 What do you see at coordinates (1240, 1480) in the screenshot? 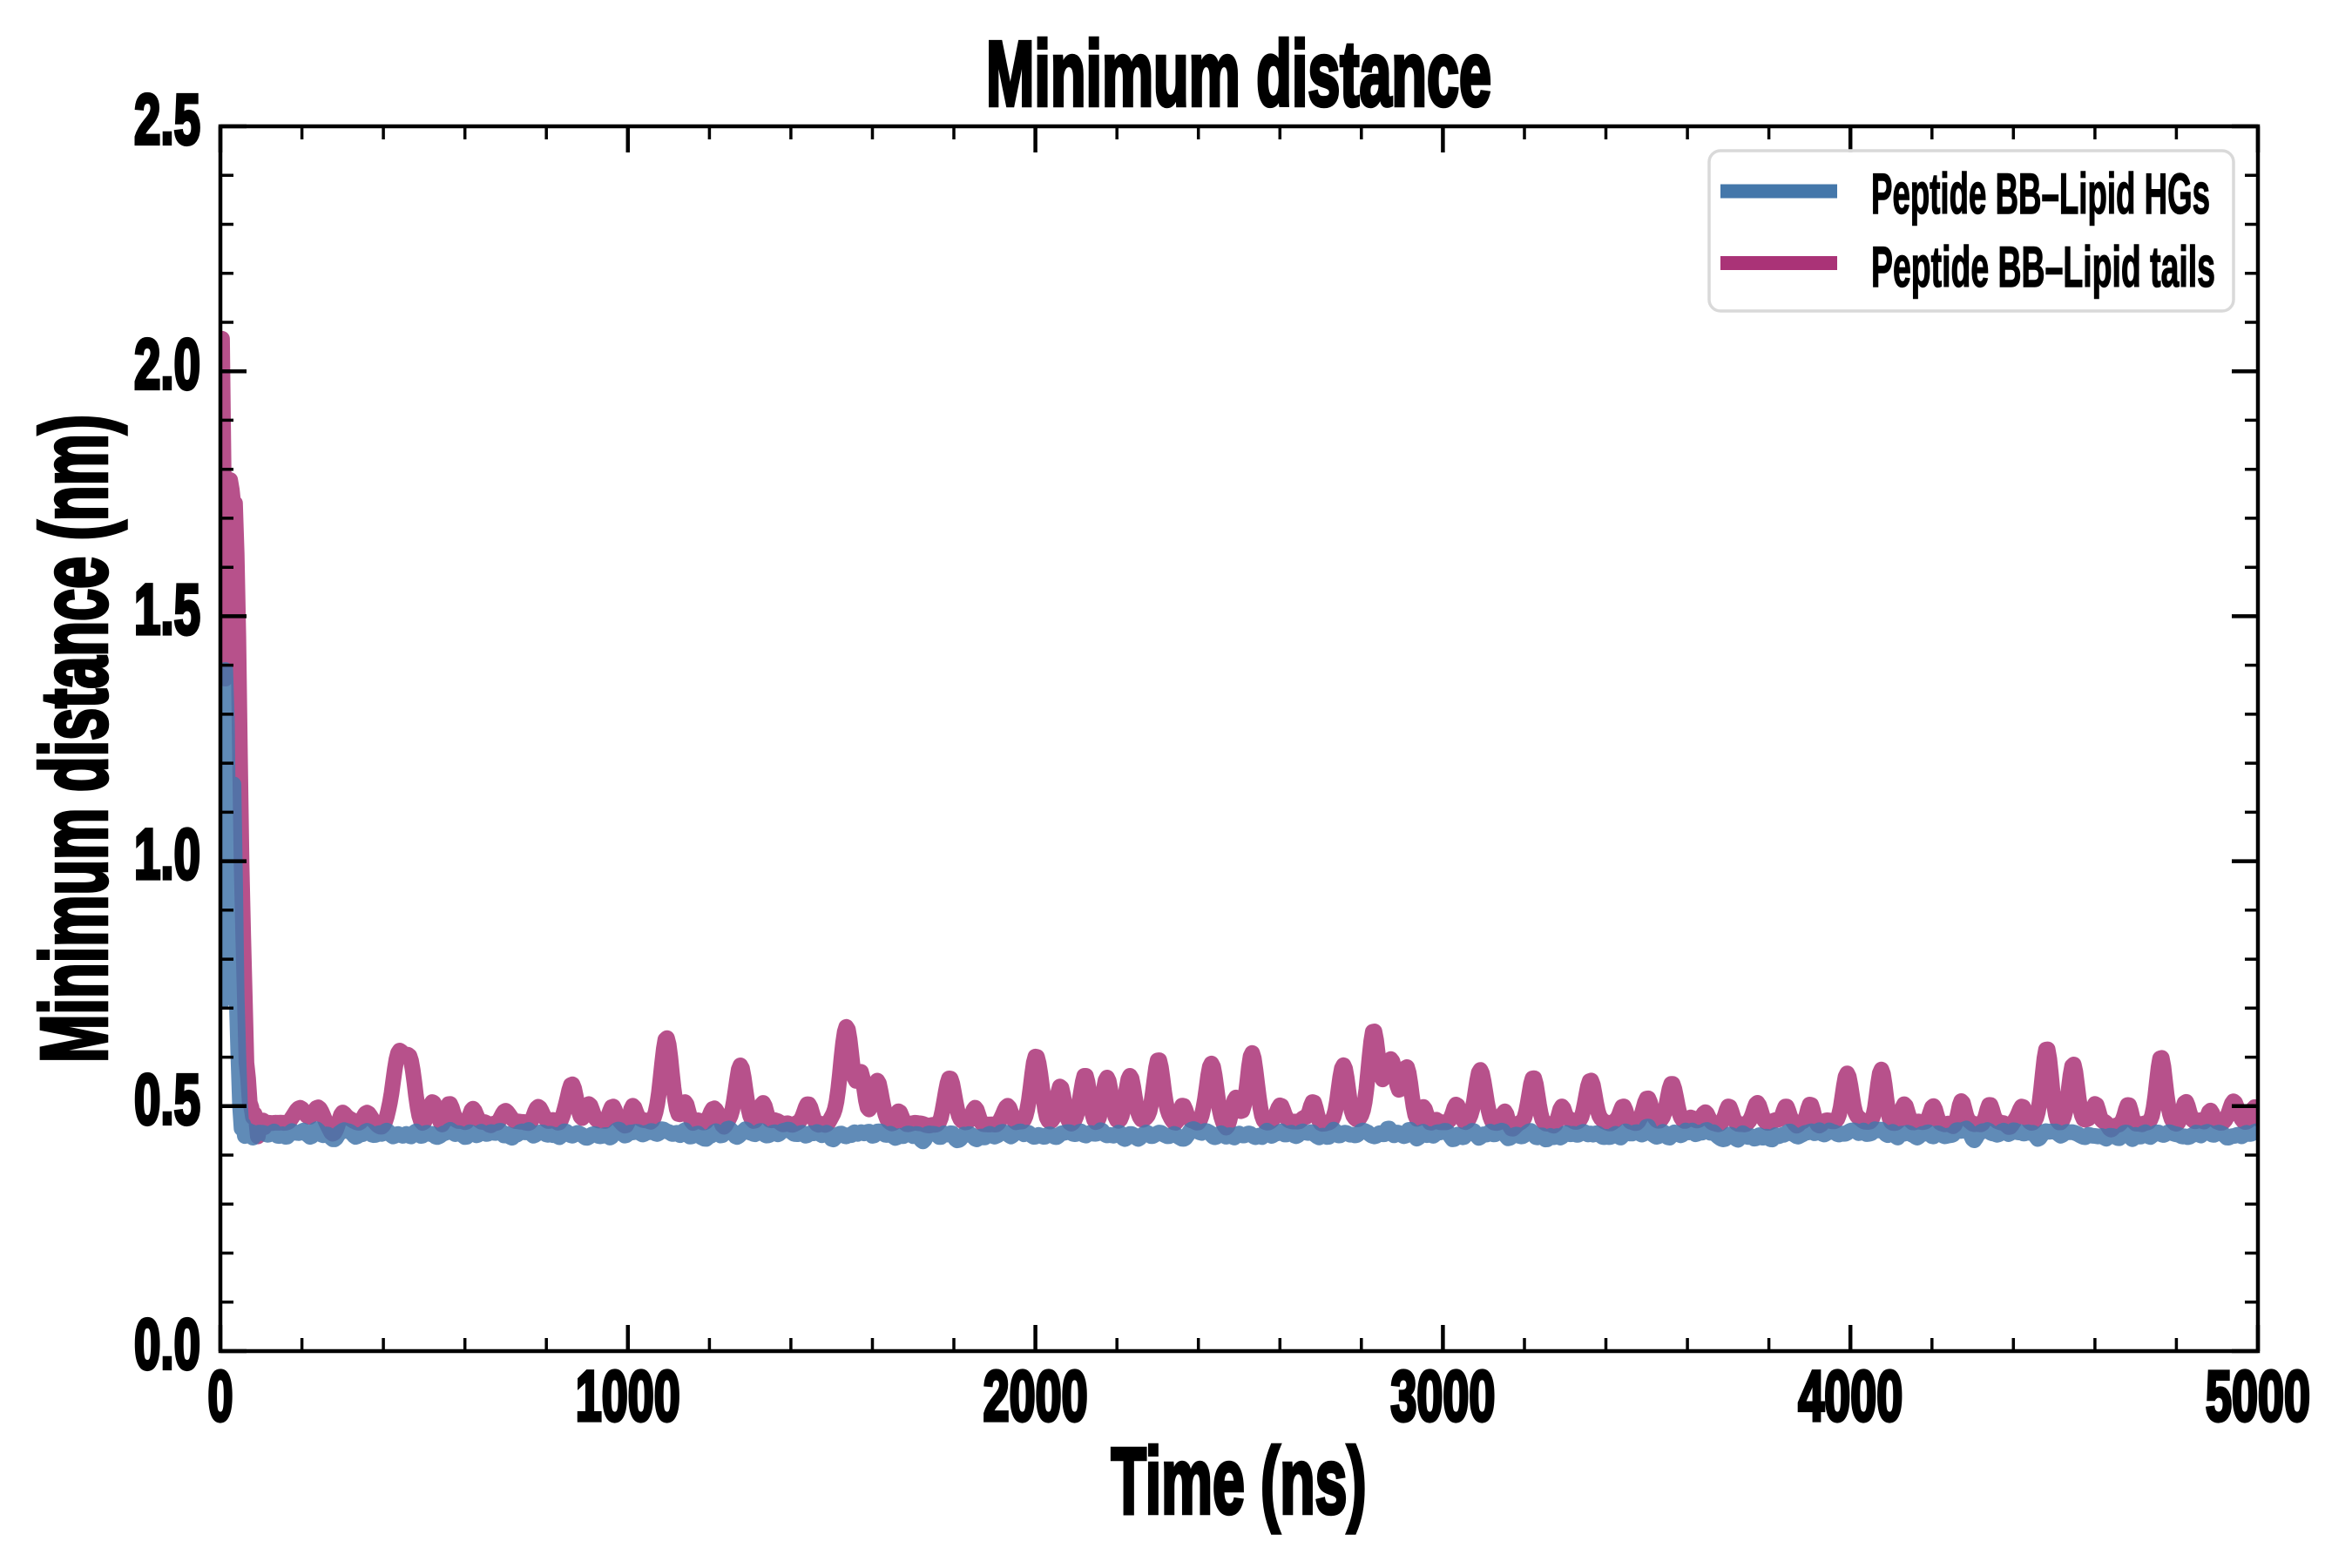
I see `svg-text: Time (ns)` at bounding box center [1240, 1480].